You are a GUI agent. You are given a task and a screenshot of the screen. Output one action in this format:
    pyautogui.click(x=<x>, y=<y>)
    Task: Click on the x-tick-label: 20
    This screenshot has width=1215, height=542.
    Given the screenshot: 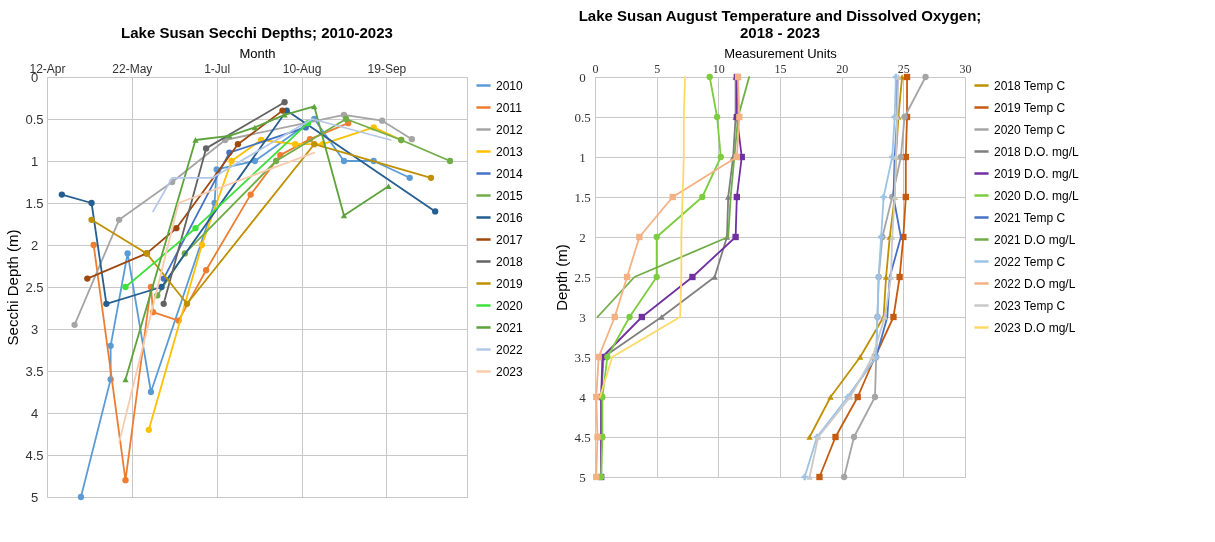 What is the action you would take?
    pyautogui.click(x=842, y=68)
    